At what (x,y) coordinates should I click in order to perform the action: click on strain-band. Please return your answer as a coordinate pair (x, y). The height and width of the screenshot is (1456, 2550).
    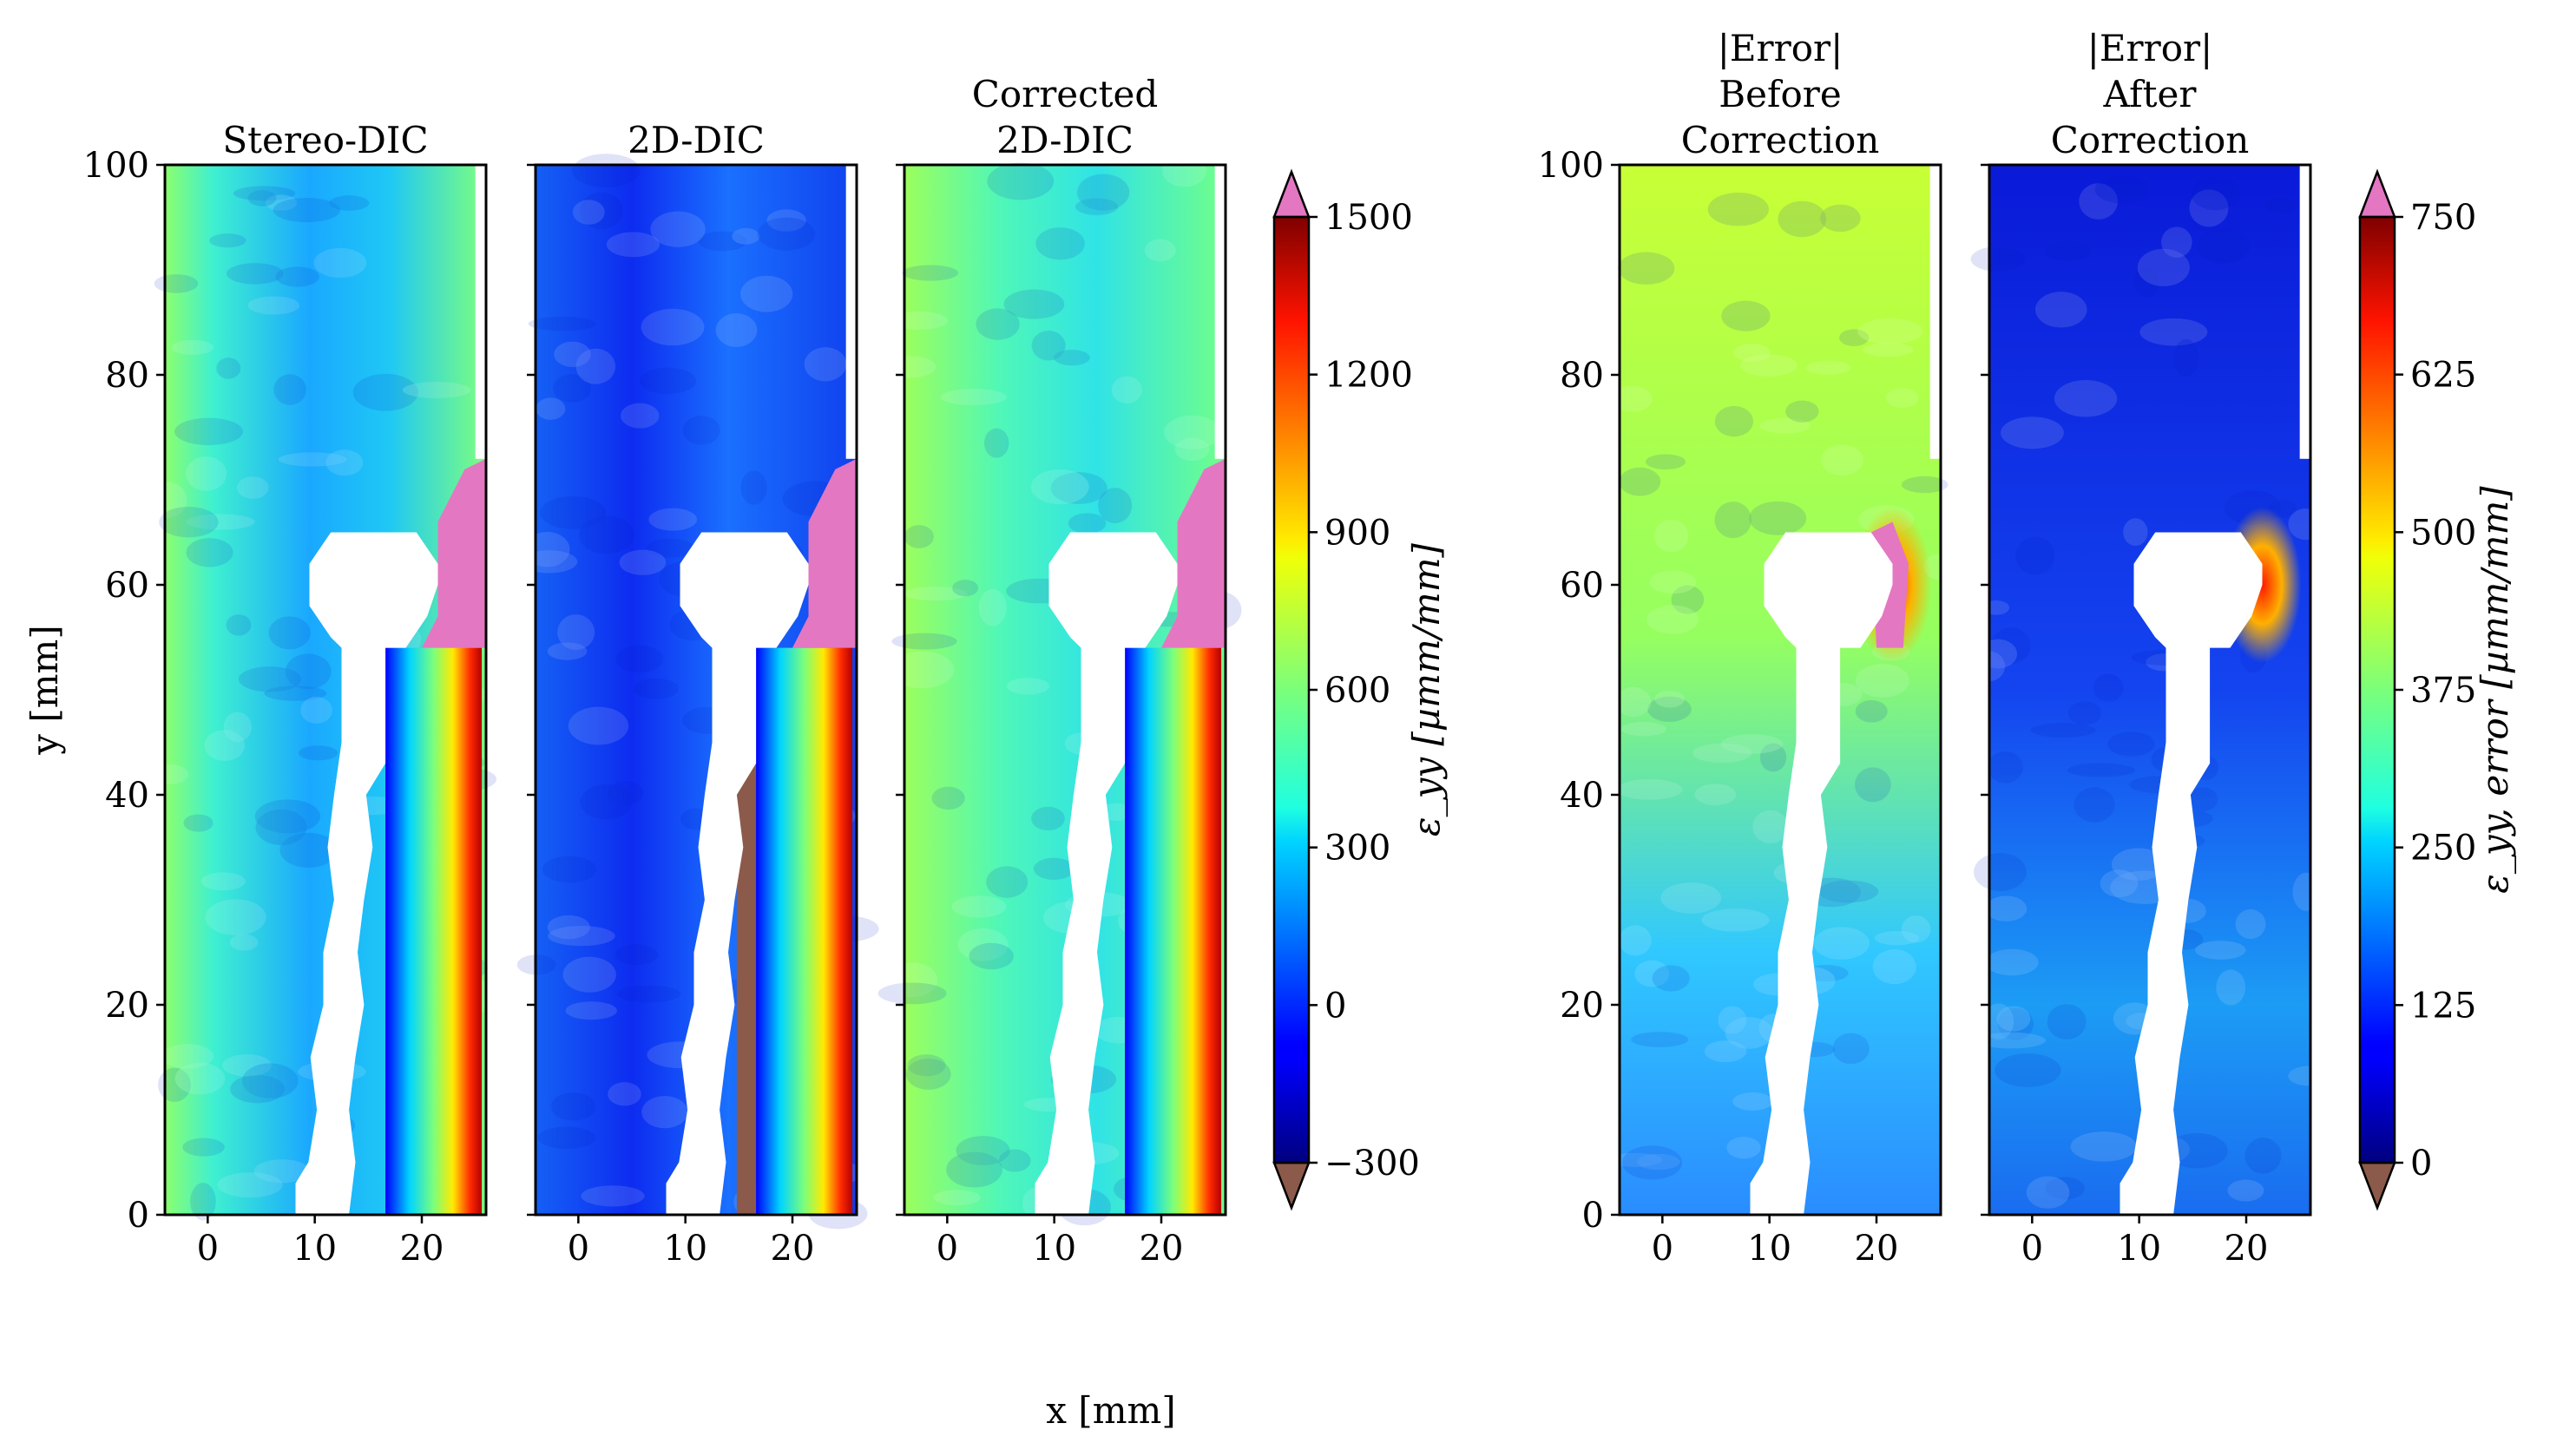
    Looking at the image, I should click on (434, 931).